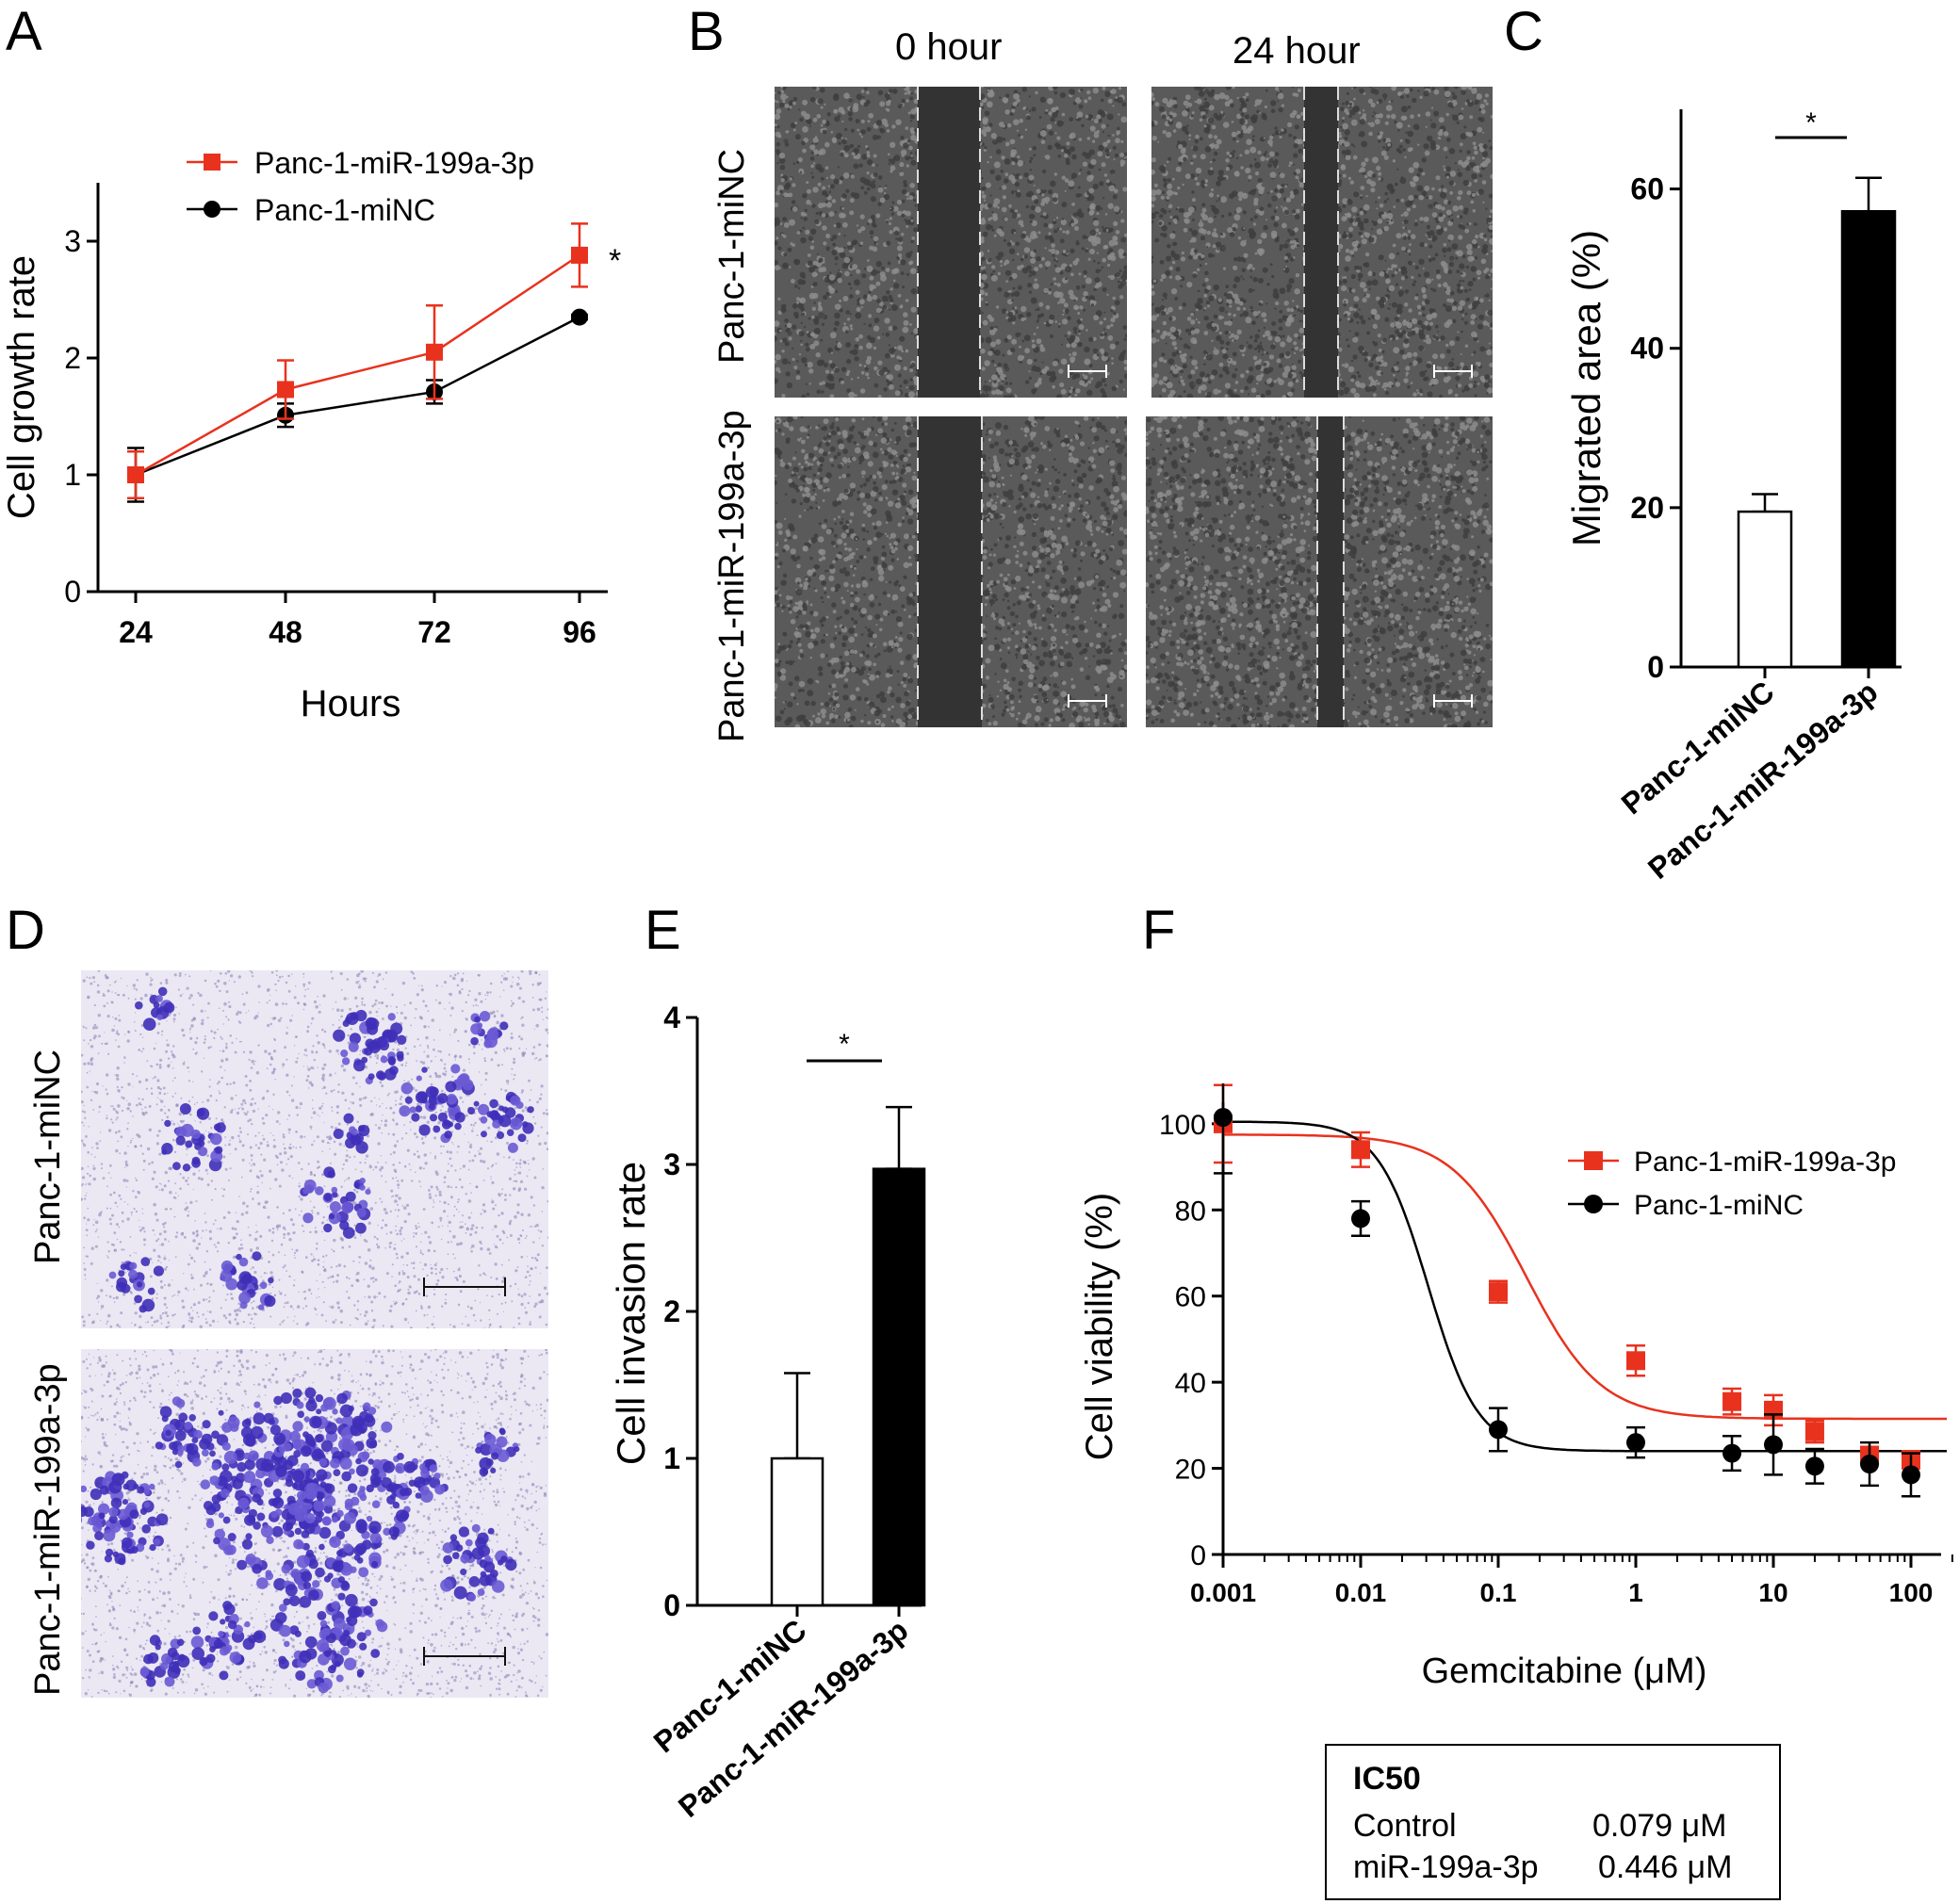 The image size is (1959, 1904). Describe the element at coordinates (579, 632) in the screenshot. I see `x-tick-label-a: 96` at that location.